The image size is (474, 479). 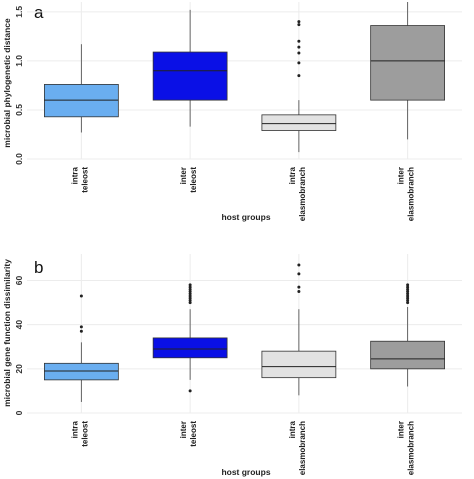 What do you see at coordinates (19, 346) in the screenshot?
I see `y-tick-labels: 0 20 40 60` at bounding box center [19, 346].